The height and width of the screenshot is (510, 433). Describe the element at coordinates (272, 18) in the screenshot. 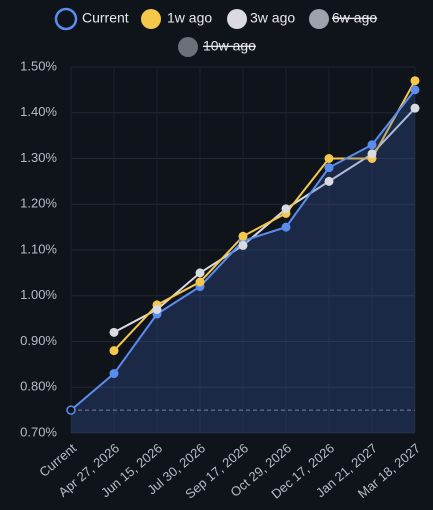

I see `legend-label: 3w ago` at that location.